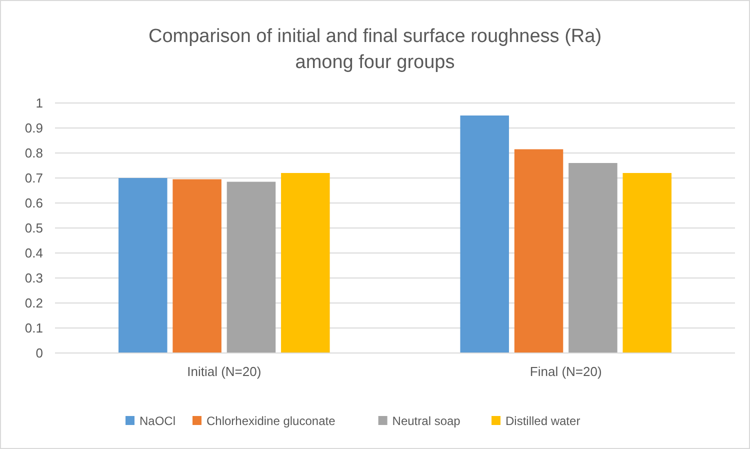  Describe the element at coordinates (33, 128) in the screenshot. I see `y-tick-label: 0.9` at that location.